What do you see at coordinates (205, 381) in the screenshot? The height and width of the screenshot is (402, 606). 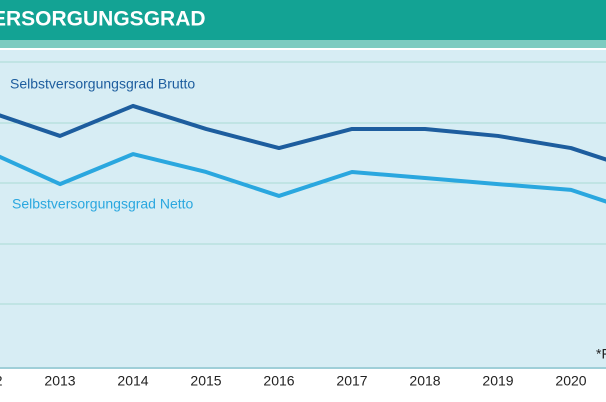 I see `x-tick-label: 2015` at bounding box center [205, 381].